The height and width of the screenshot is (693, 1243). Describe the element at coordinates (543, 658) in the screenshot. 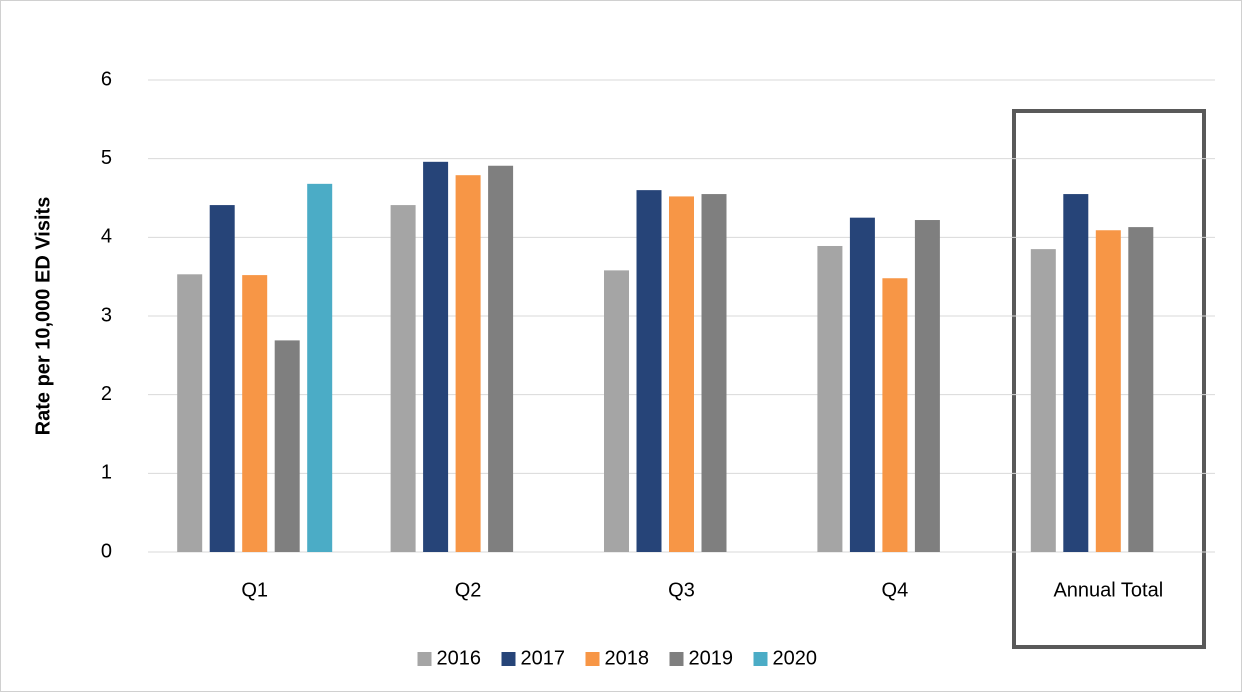

I see `legend-label: 2017` at that location.